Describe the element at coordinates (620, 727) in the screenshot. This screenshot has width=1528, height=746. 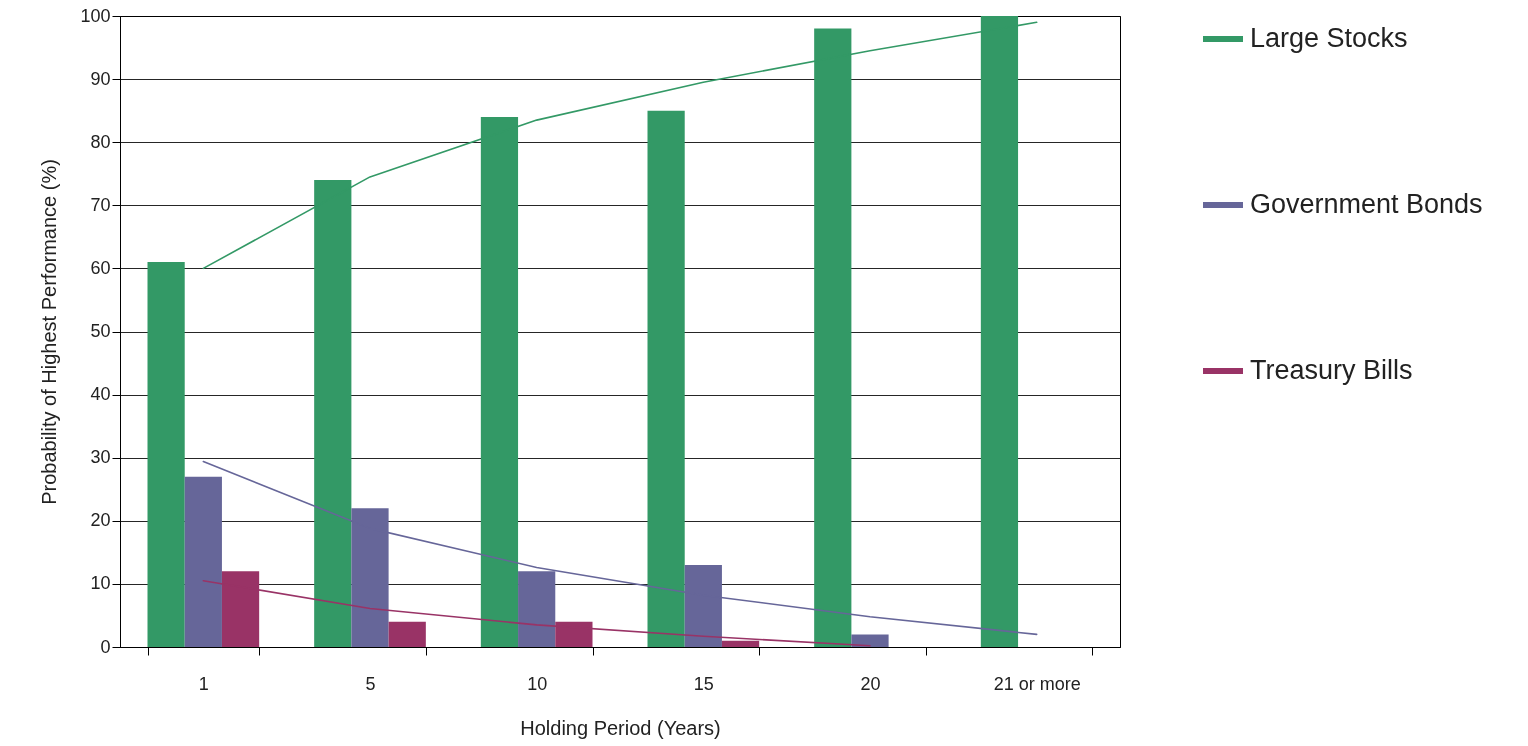
I see `x-axis-title: Holding Period (Years)` at that location.